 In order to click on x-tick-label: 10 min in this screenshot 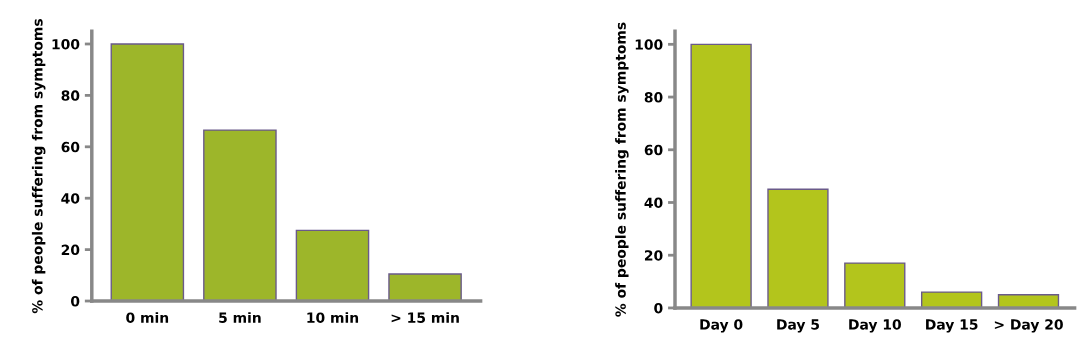, I will do `click(333, 317)`.